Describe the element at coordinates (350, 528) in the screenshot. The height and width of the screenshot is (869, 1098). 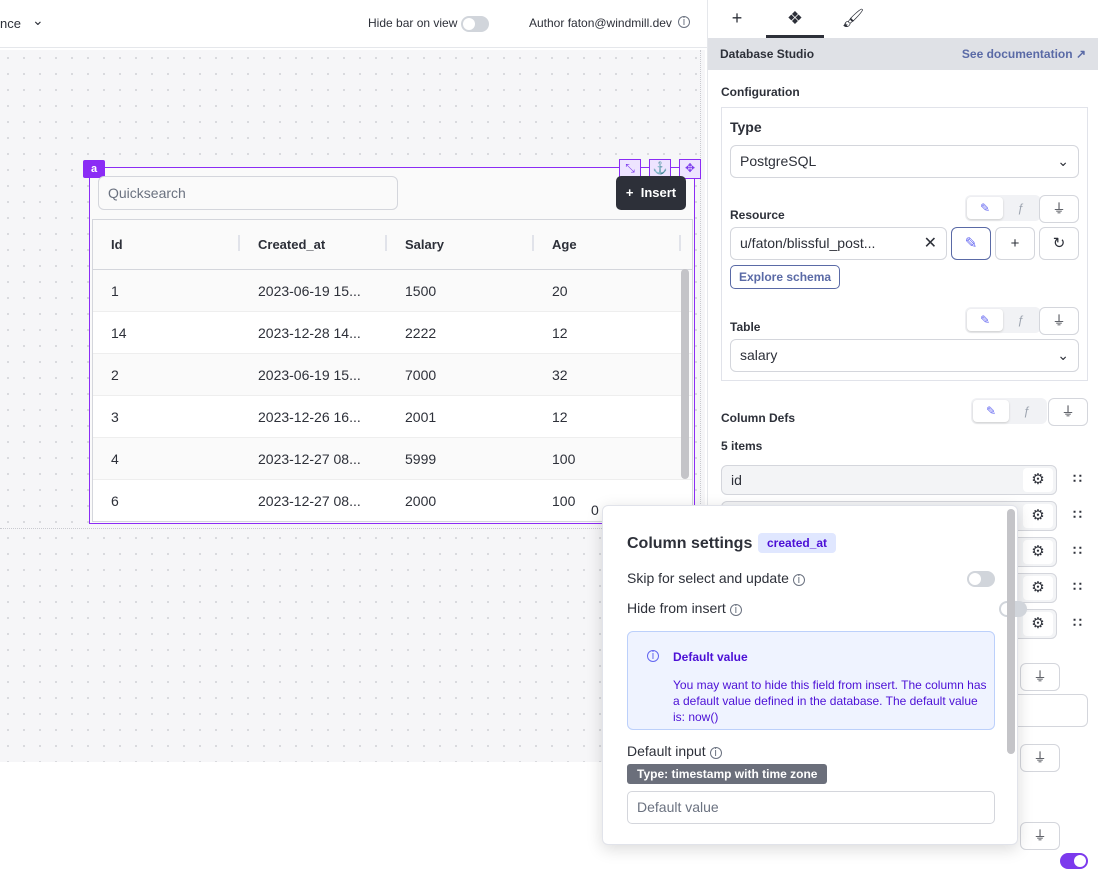
I see `divider` at that location.